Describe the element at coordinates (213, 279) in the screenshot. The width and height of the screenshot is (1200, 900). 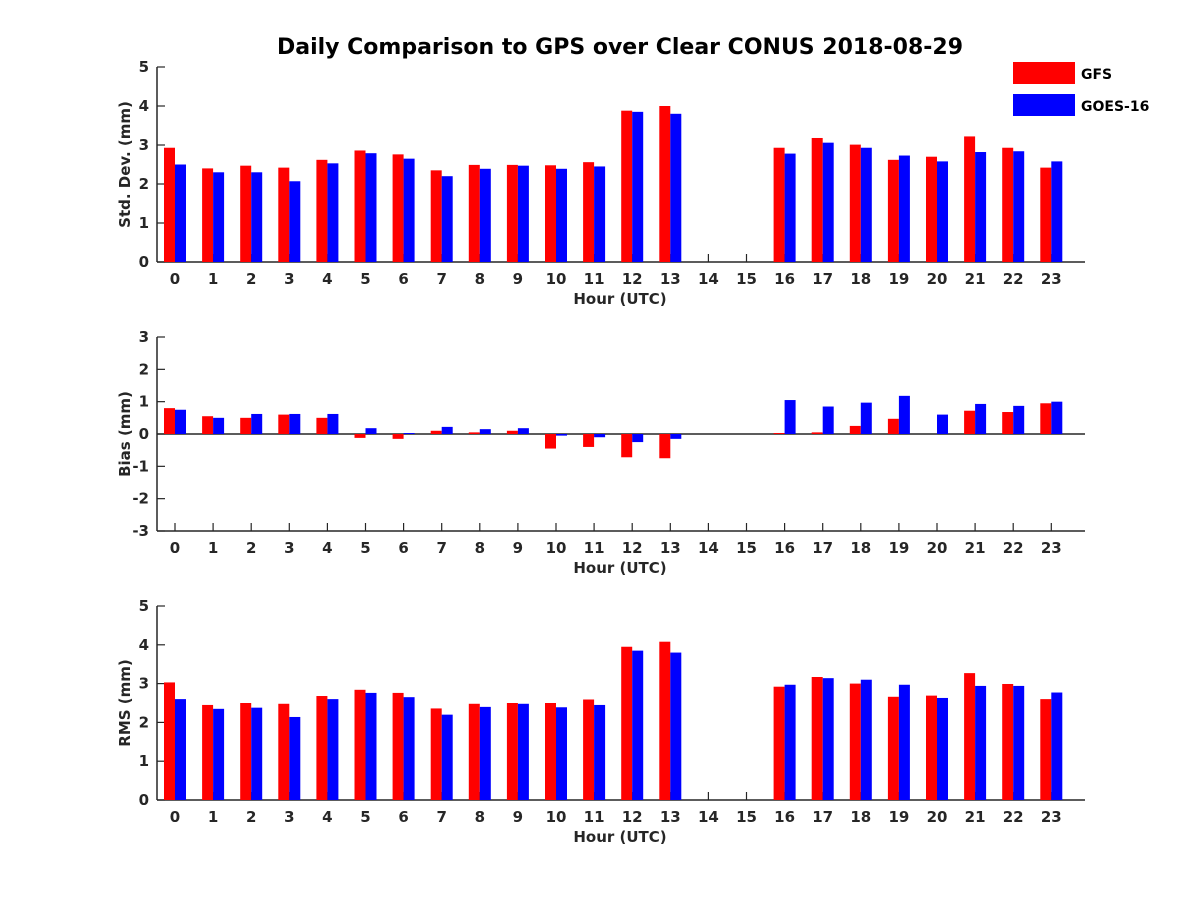
I see `stddev-x-tick-label: 1` at that location.